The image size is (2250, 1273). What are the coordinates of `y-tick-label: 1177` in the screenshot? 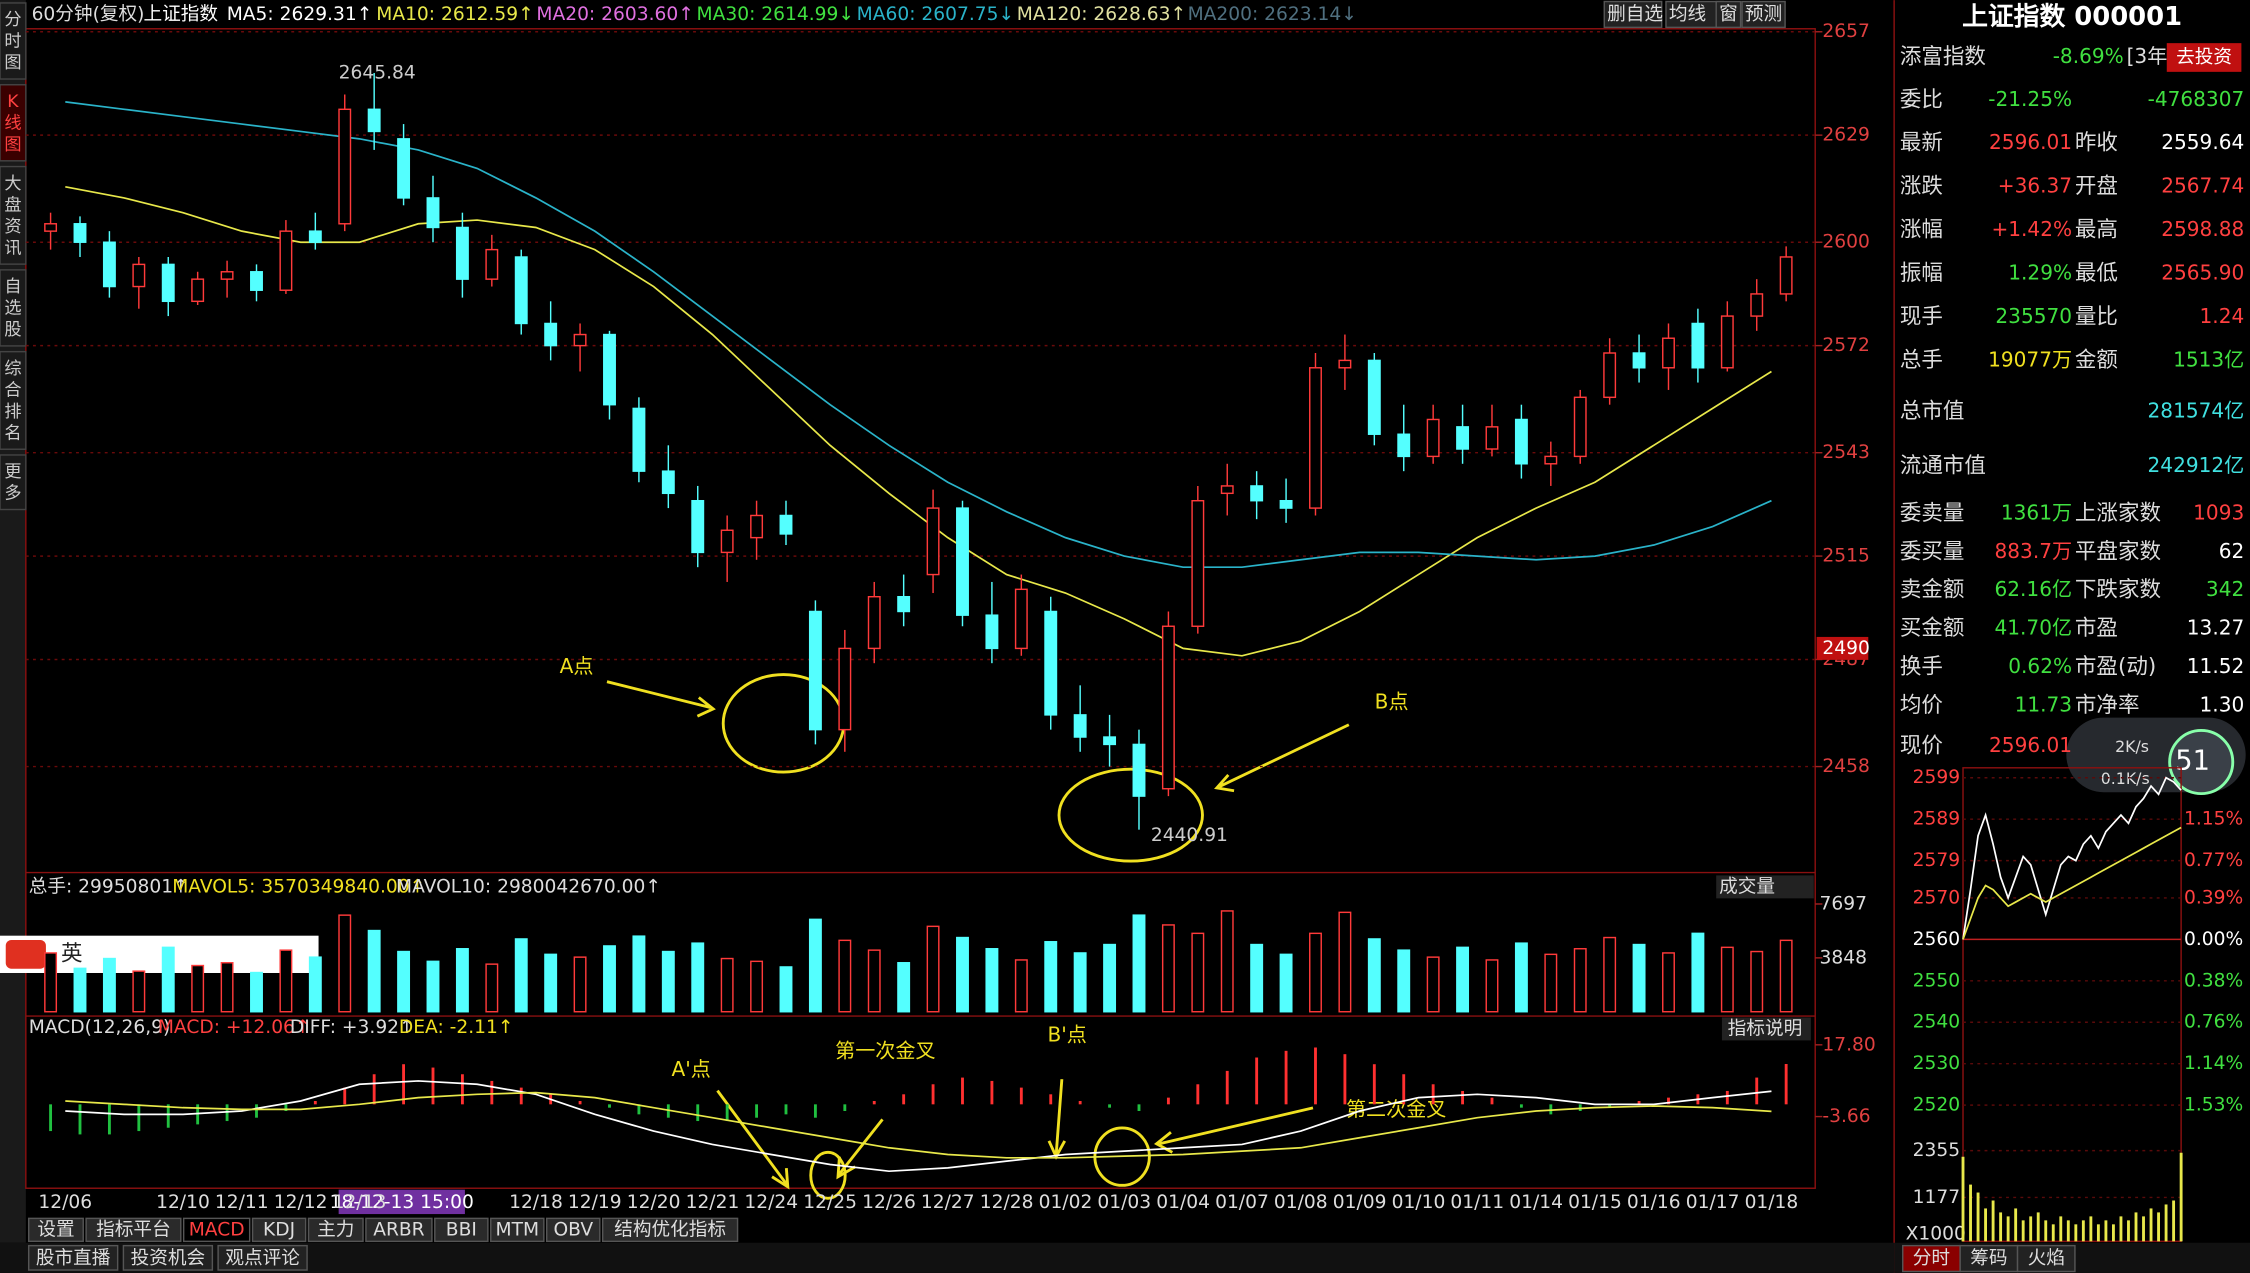 It's located at (1936, 1197).